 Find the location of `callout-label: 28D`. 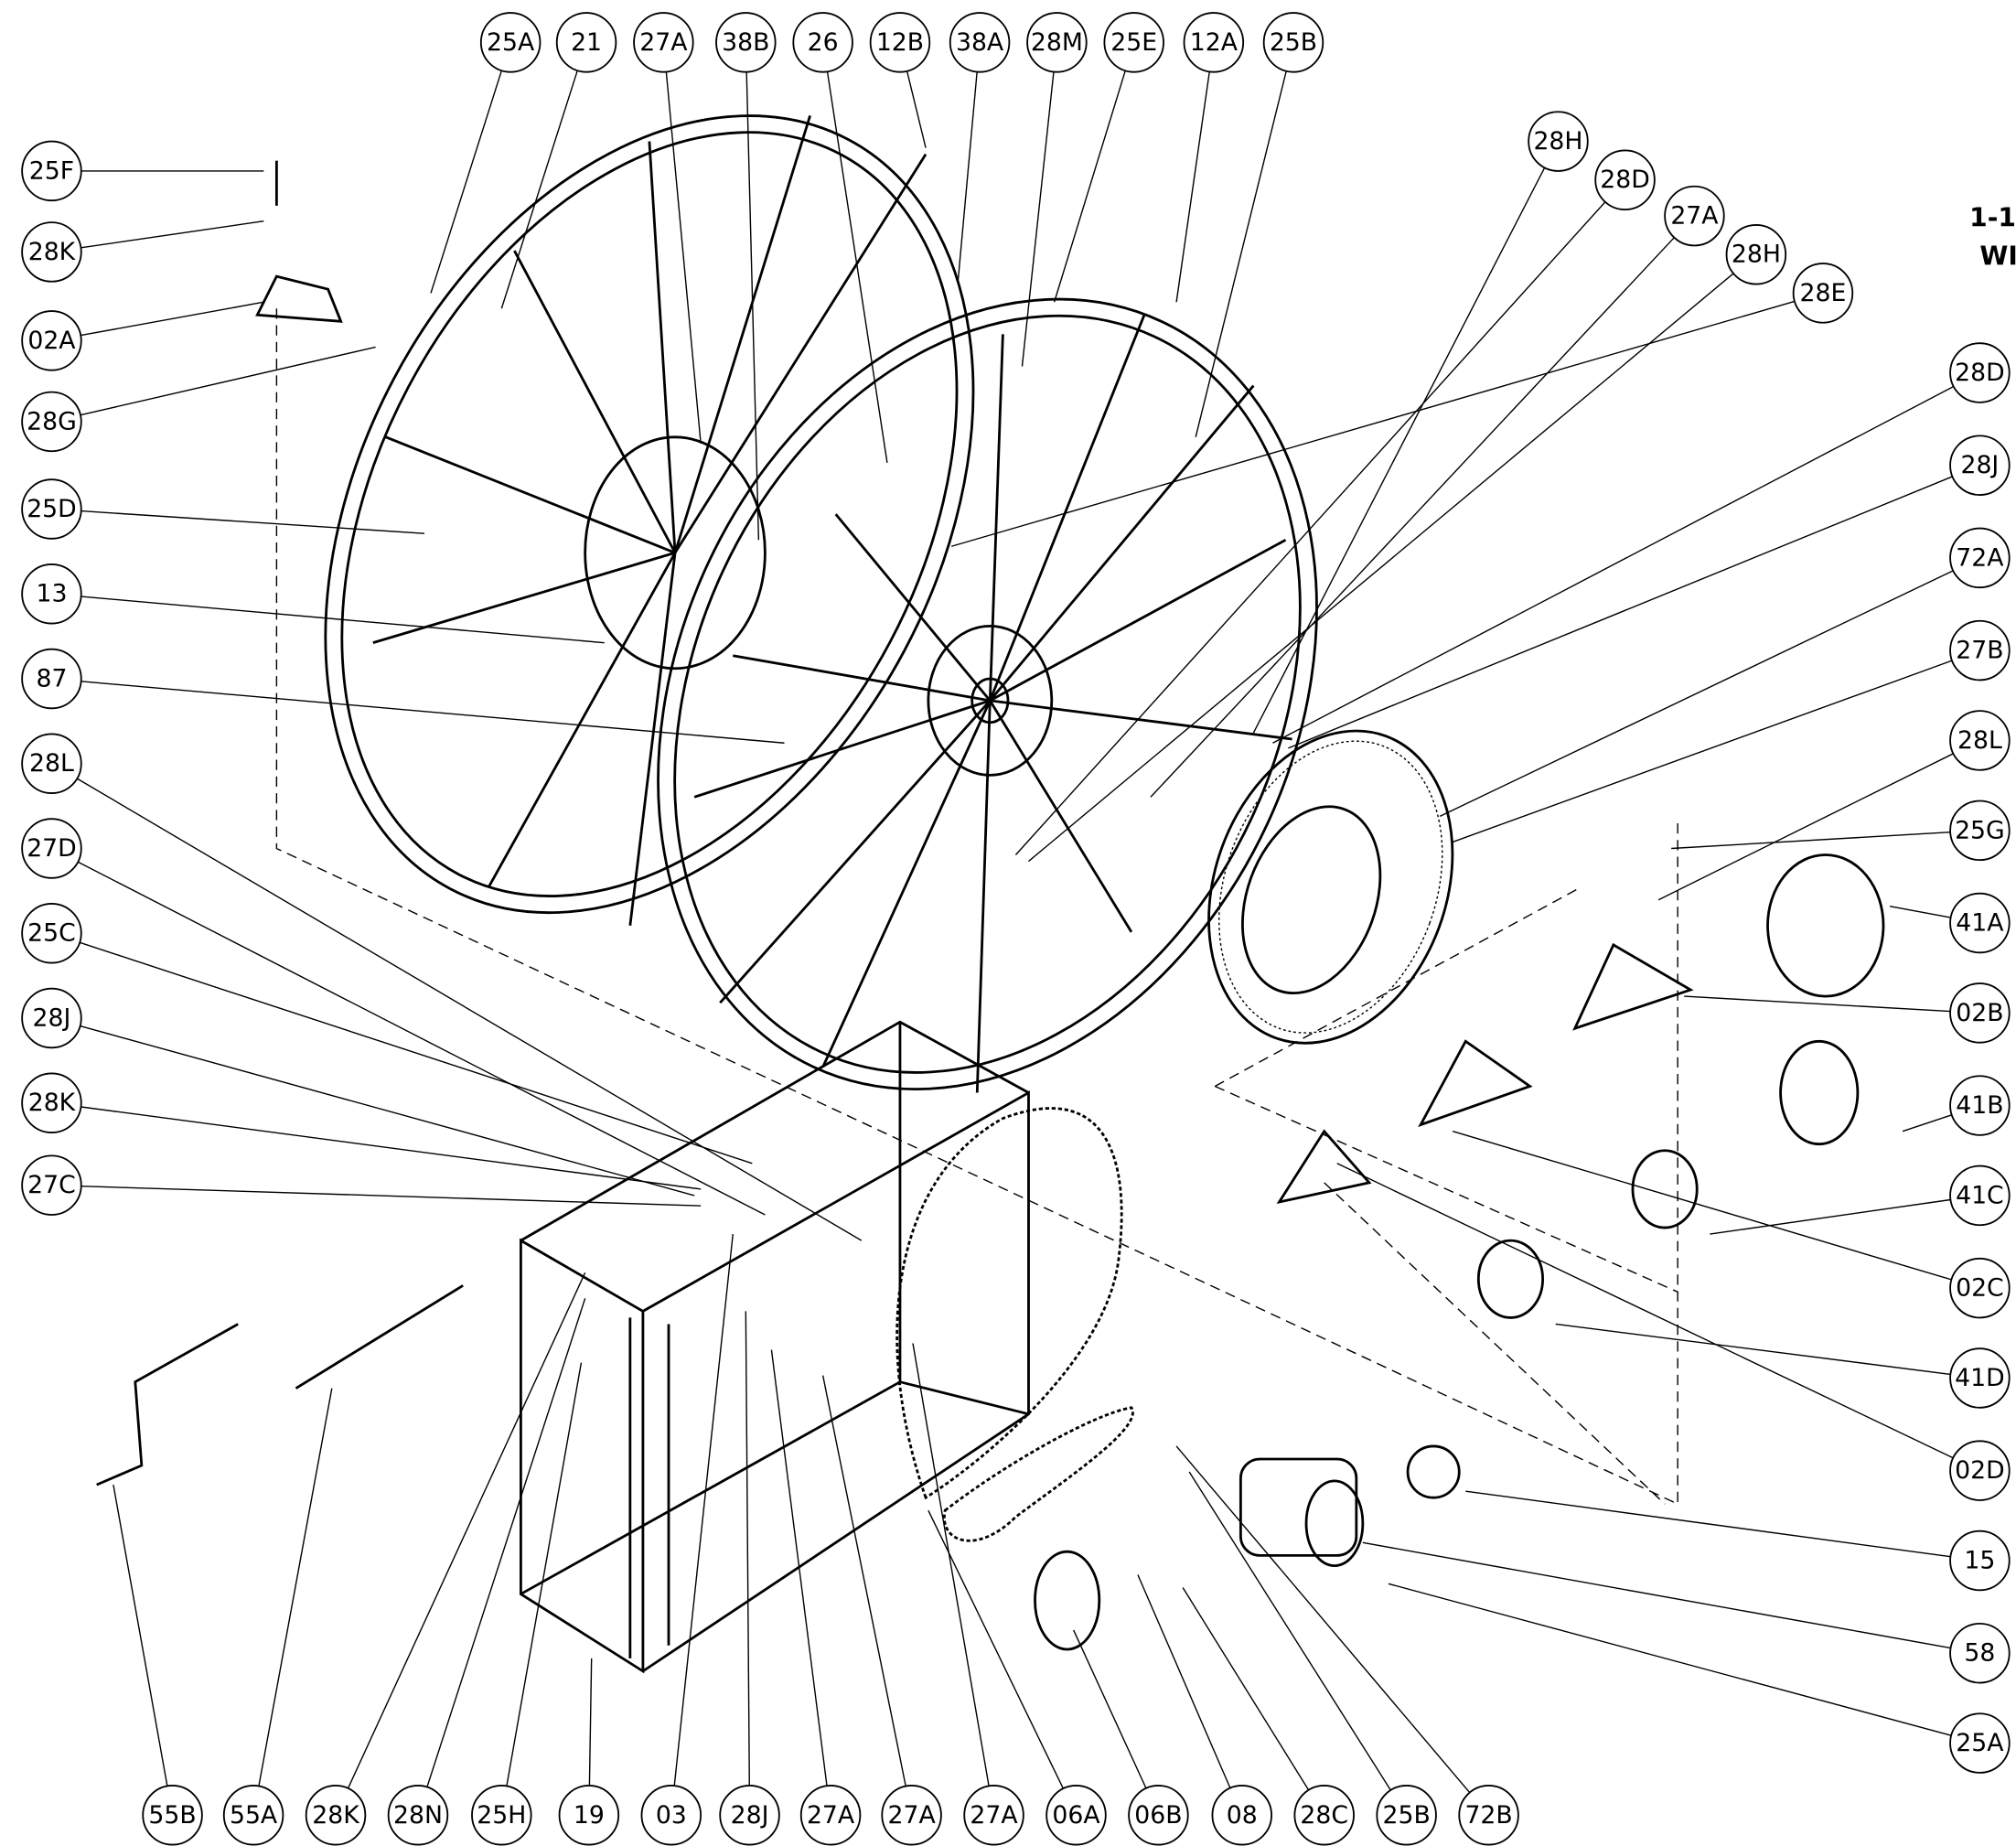

callout-label: 28D is located at coordinates (1980, 373).